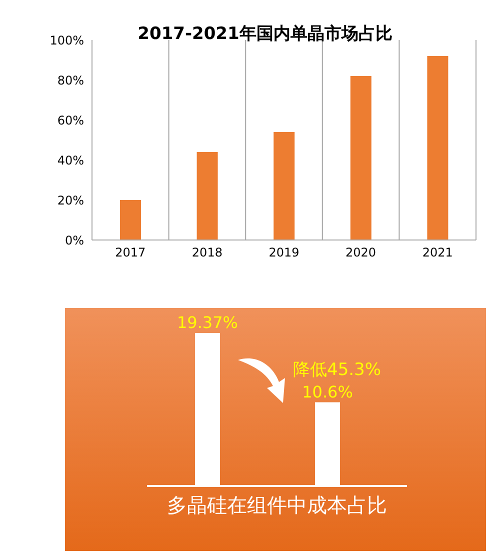  I want to click on x-tick-label: 2019, so click(284, 253).